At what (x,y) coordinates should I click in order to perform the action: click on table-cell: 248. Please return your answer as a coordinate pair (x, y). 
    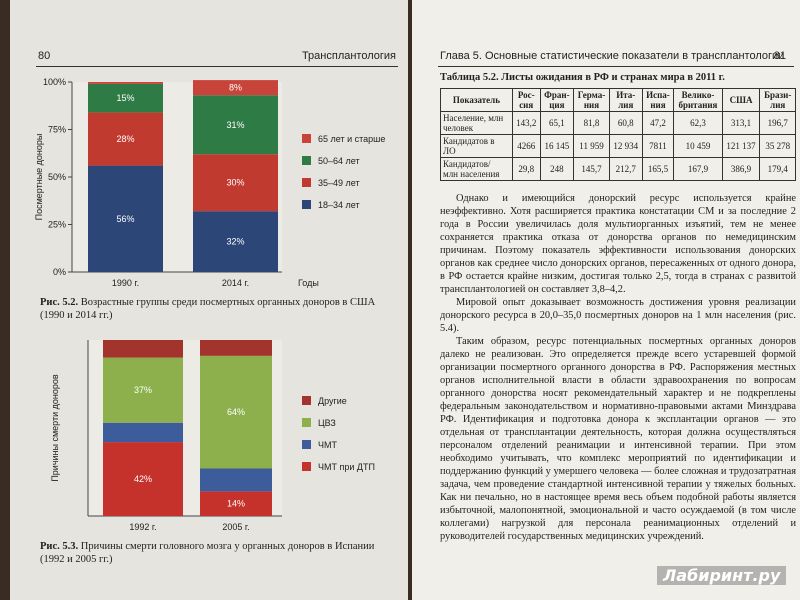
    Looking at the image, I should click on (557, 169).